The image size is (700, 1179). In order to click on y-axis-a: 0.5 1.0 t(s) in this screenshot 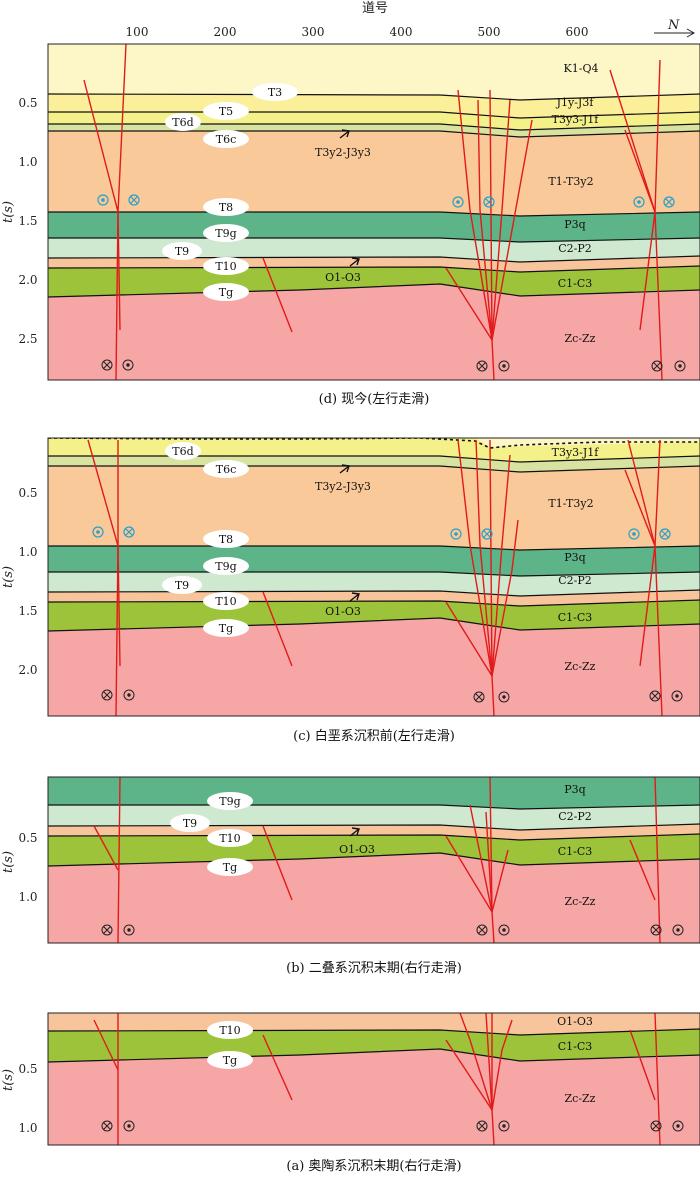, I will do `click(19, 1098)`.